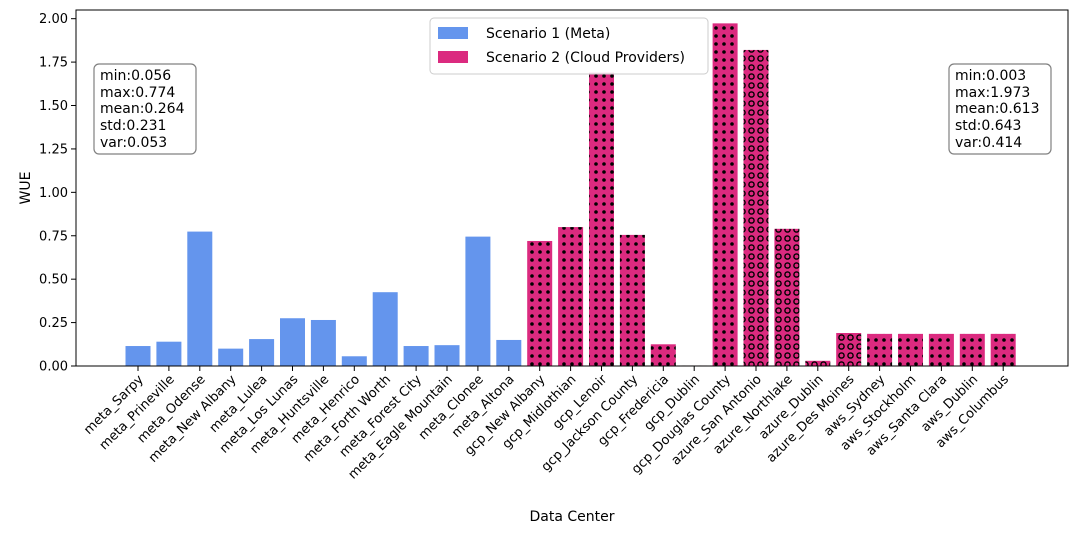  I want to click on bar-meta-huntsville, so click(323, 342).